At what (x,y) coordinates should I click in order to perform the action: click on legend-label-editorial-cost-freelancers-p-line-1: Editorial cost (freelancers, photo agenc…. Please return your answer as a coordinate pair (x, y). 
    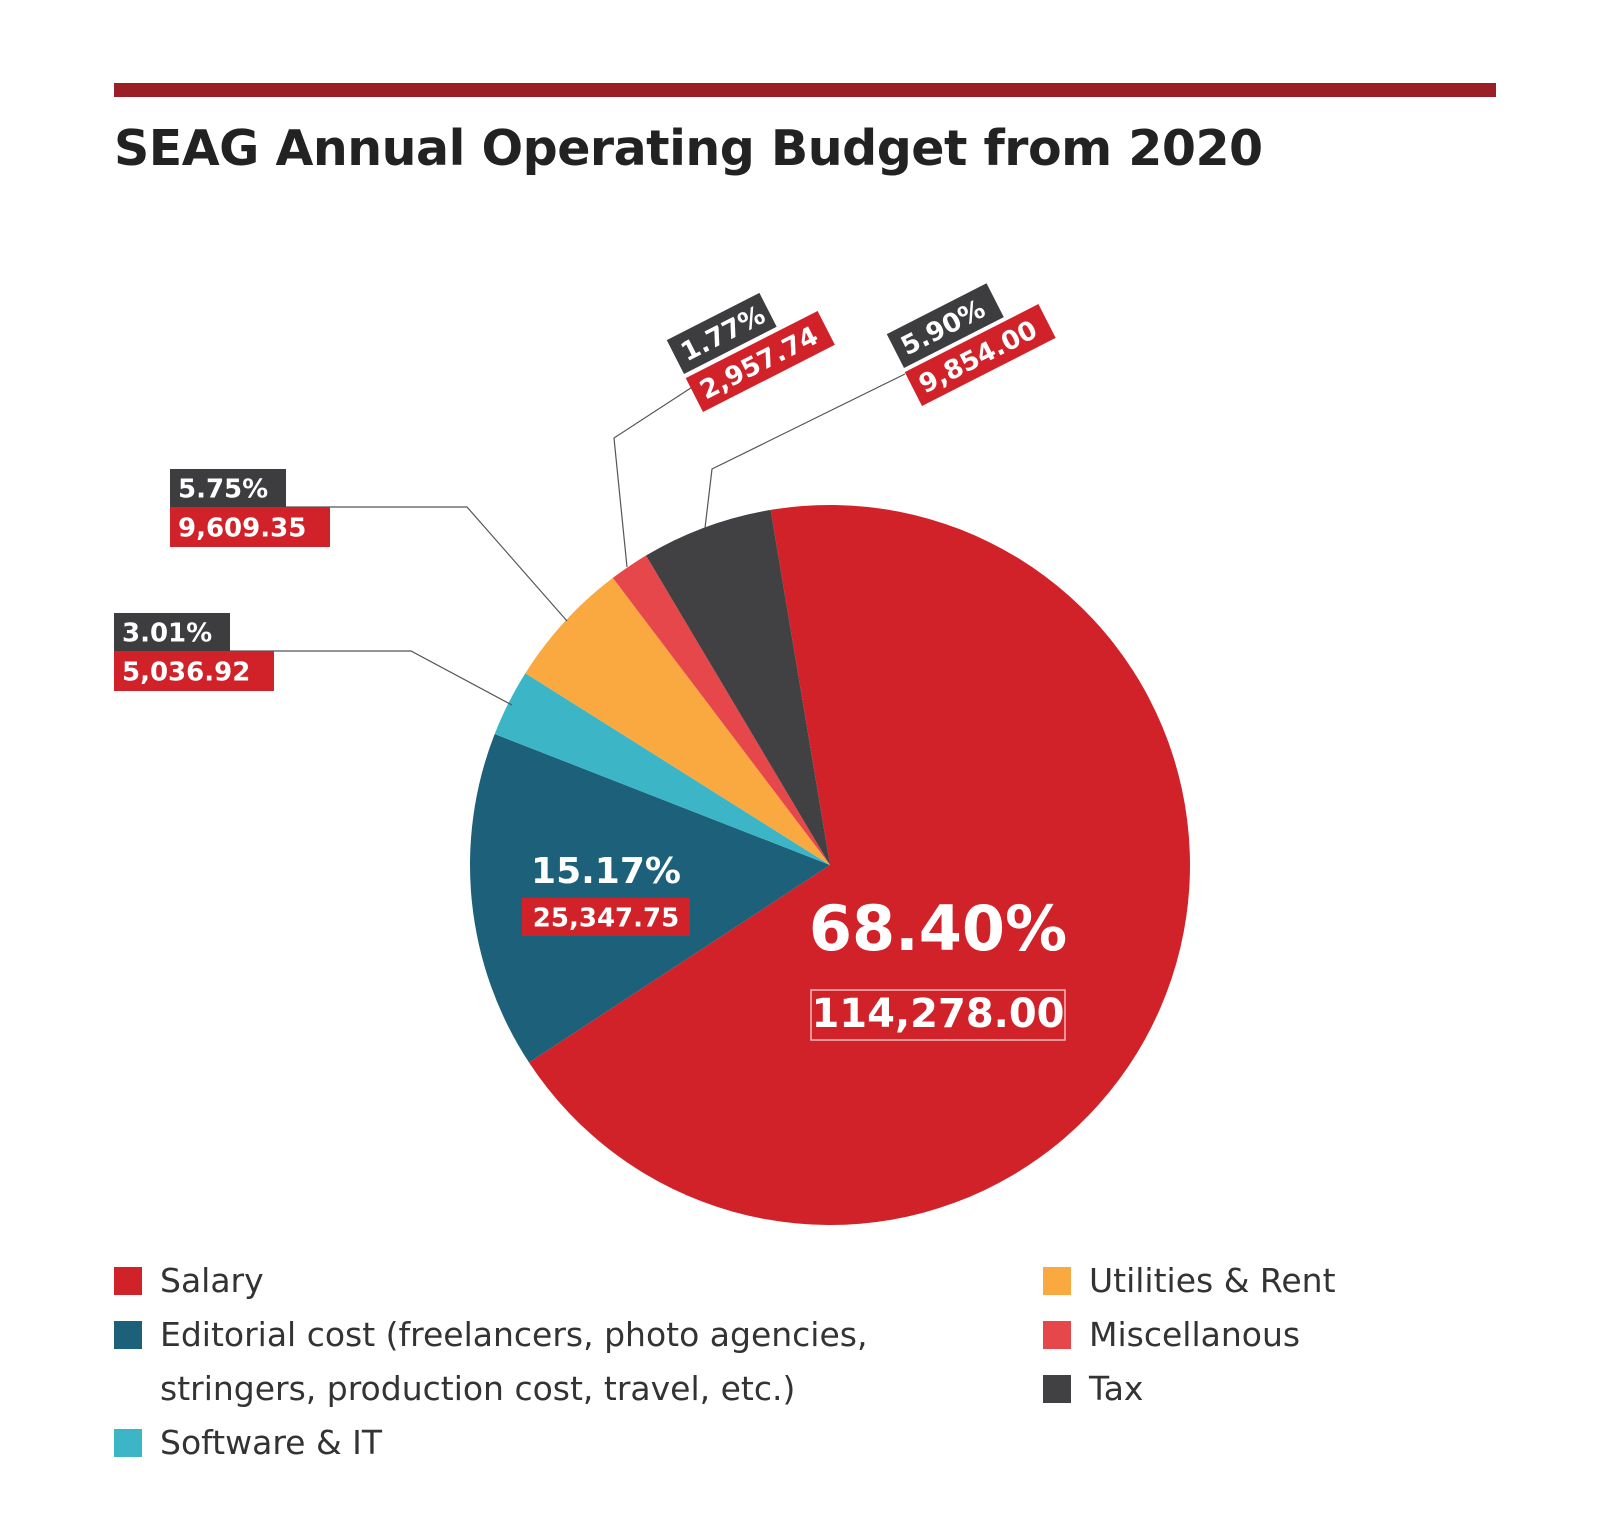
    Looking at the image, I should click on (514, 1334).